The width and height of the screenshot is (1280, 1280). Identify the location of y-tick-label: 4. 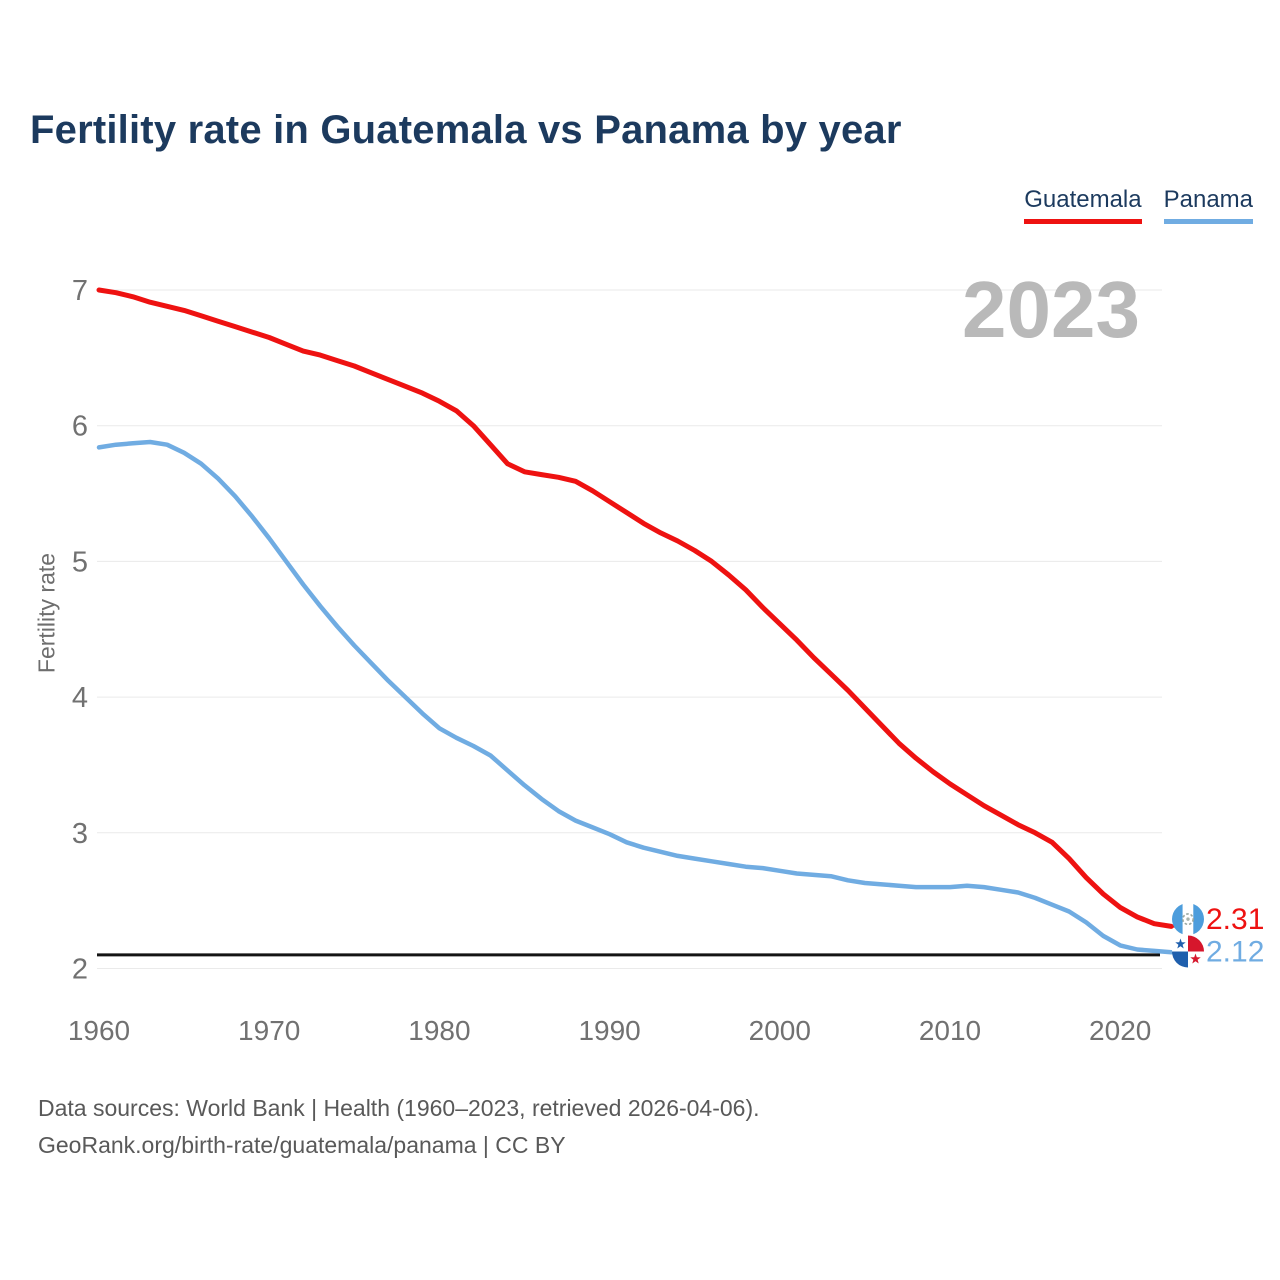
(80, 698).